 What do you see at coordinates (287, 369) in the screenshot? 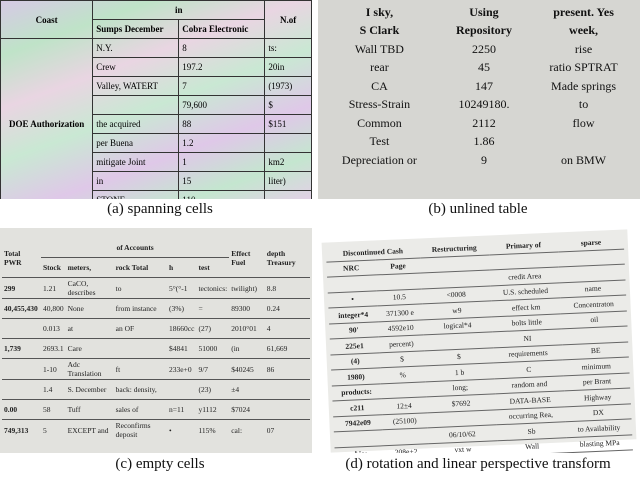
I see `table-cell: 86` at bounding box center [287, 369].